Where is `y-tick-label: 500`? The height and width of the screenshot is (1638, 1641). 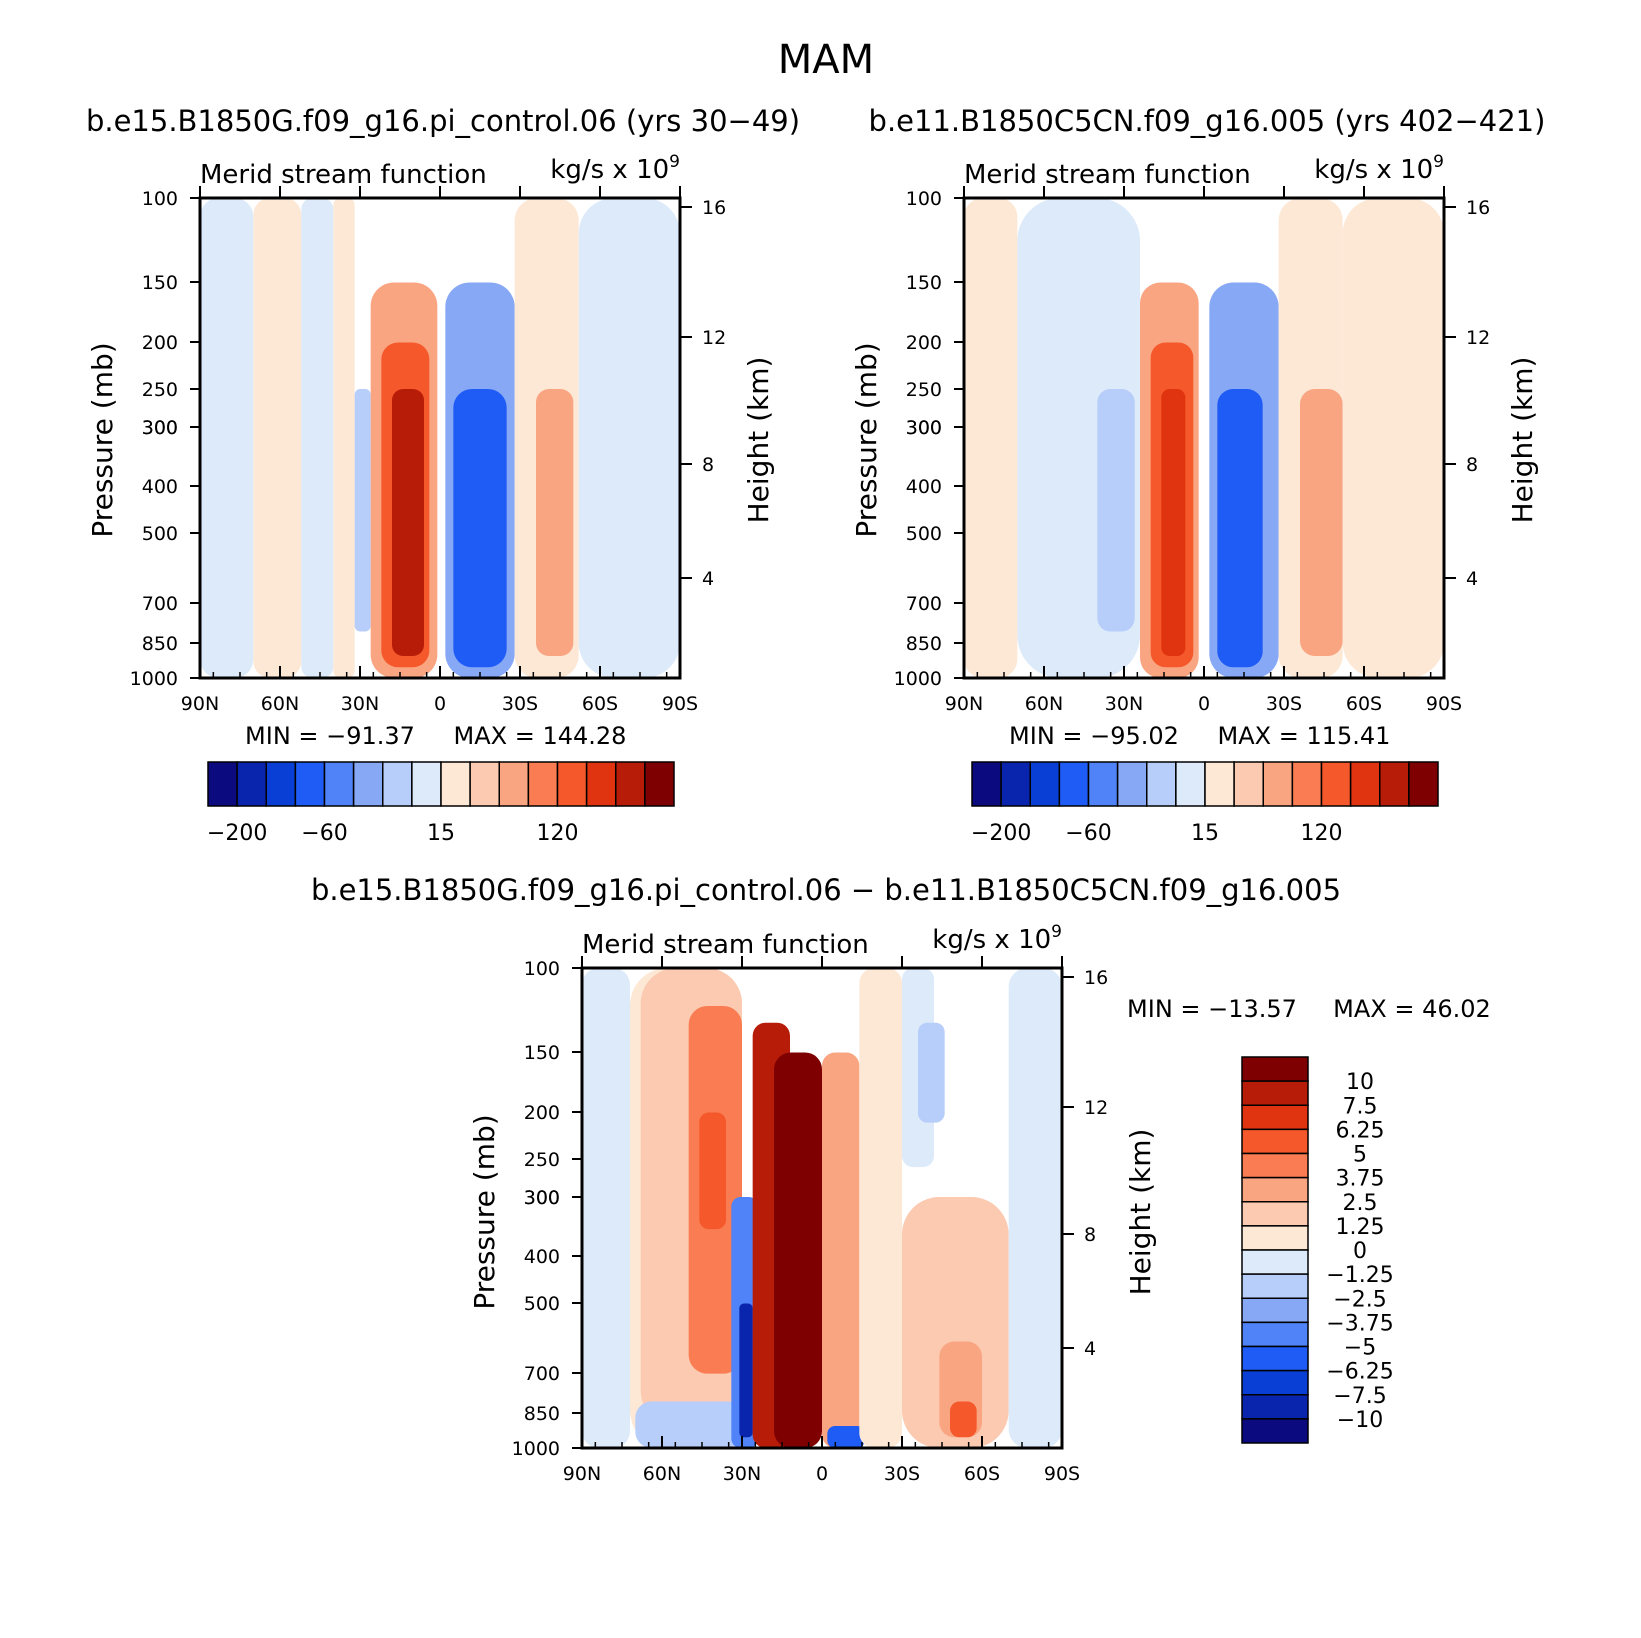
y-tick-label: 500 is located at coordinates (160, 534).